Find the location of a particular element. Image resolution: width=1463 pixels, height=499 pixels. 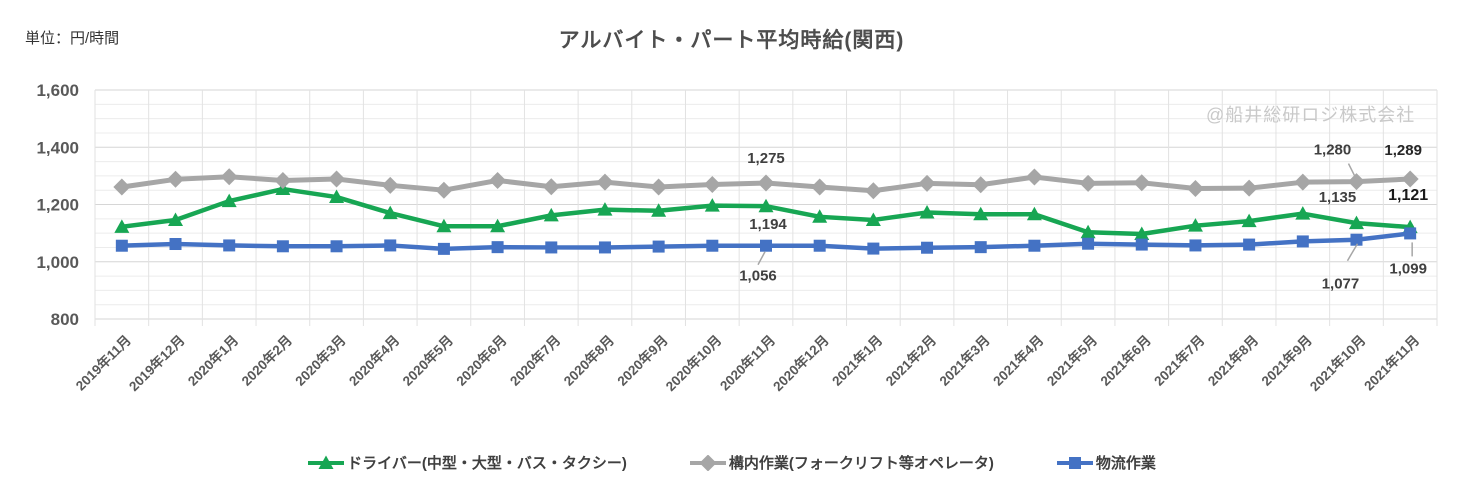

svg-text: 1,135 is located at coordinates (1338, 197).